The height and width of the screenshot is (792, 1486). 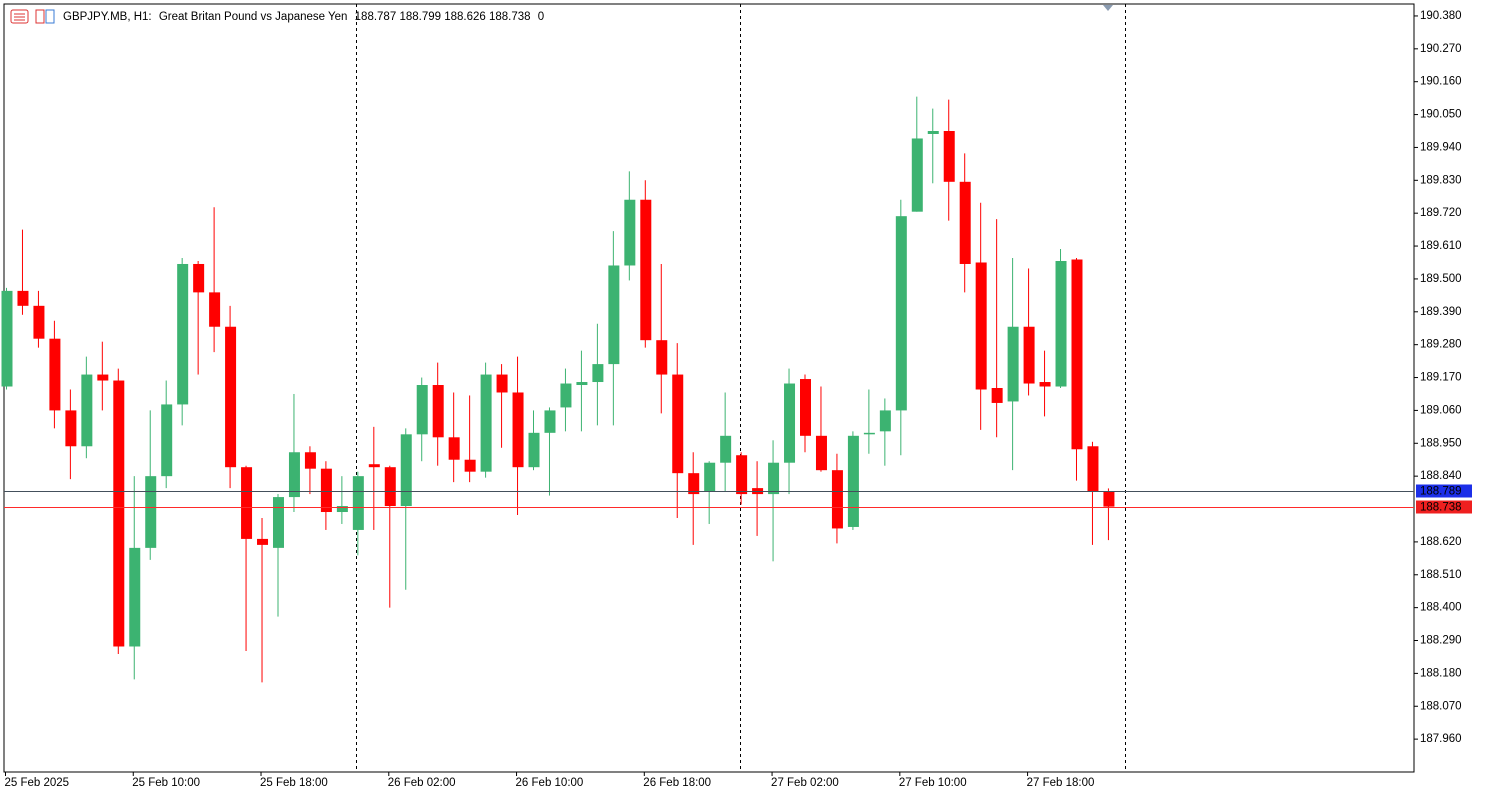 What do you see at coordinates (541, 17) in the screenshot?
I see `spread: 0` at bounding box center [541, 17].